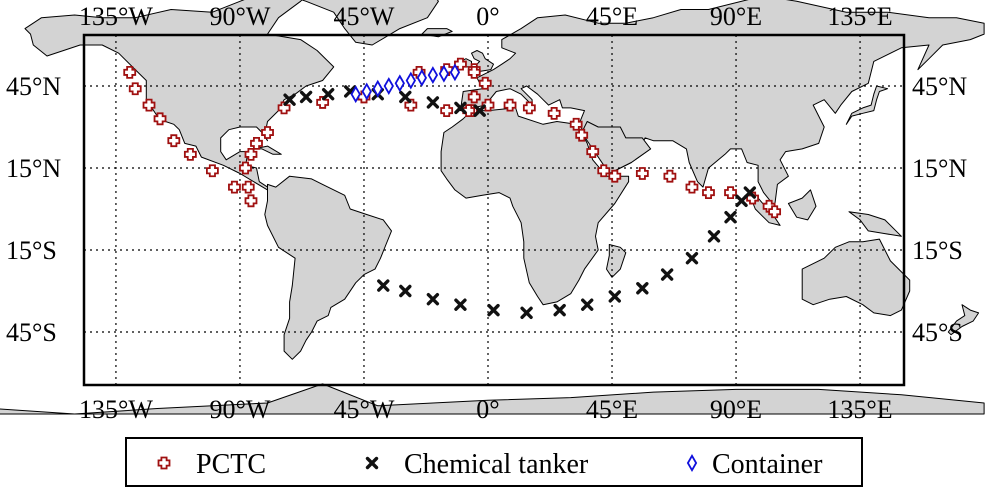  I want to click on land-new-zealand, so click(963, 320).